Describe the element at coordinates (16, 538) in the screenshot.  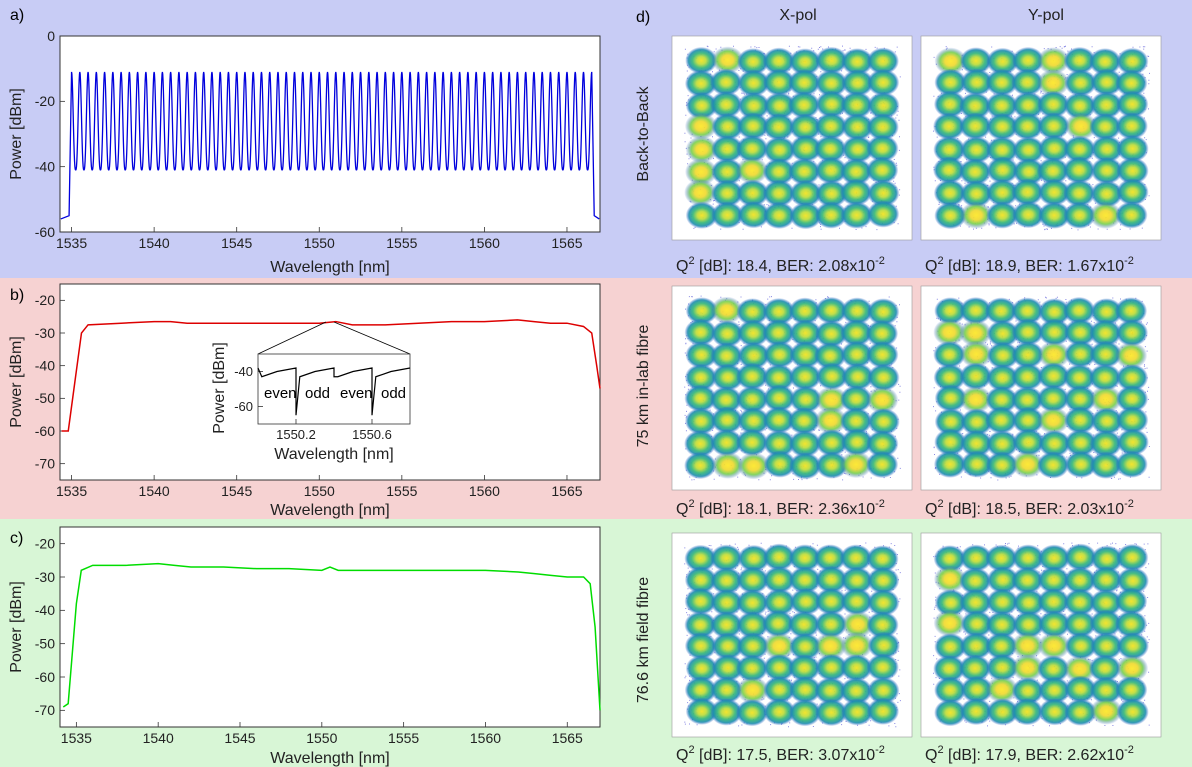
I see `panel-c-label: c)` at that location.